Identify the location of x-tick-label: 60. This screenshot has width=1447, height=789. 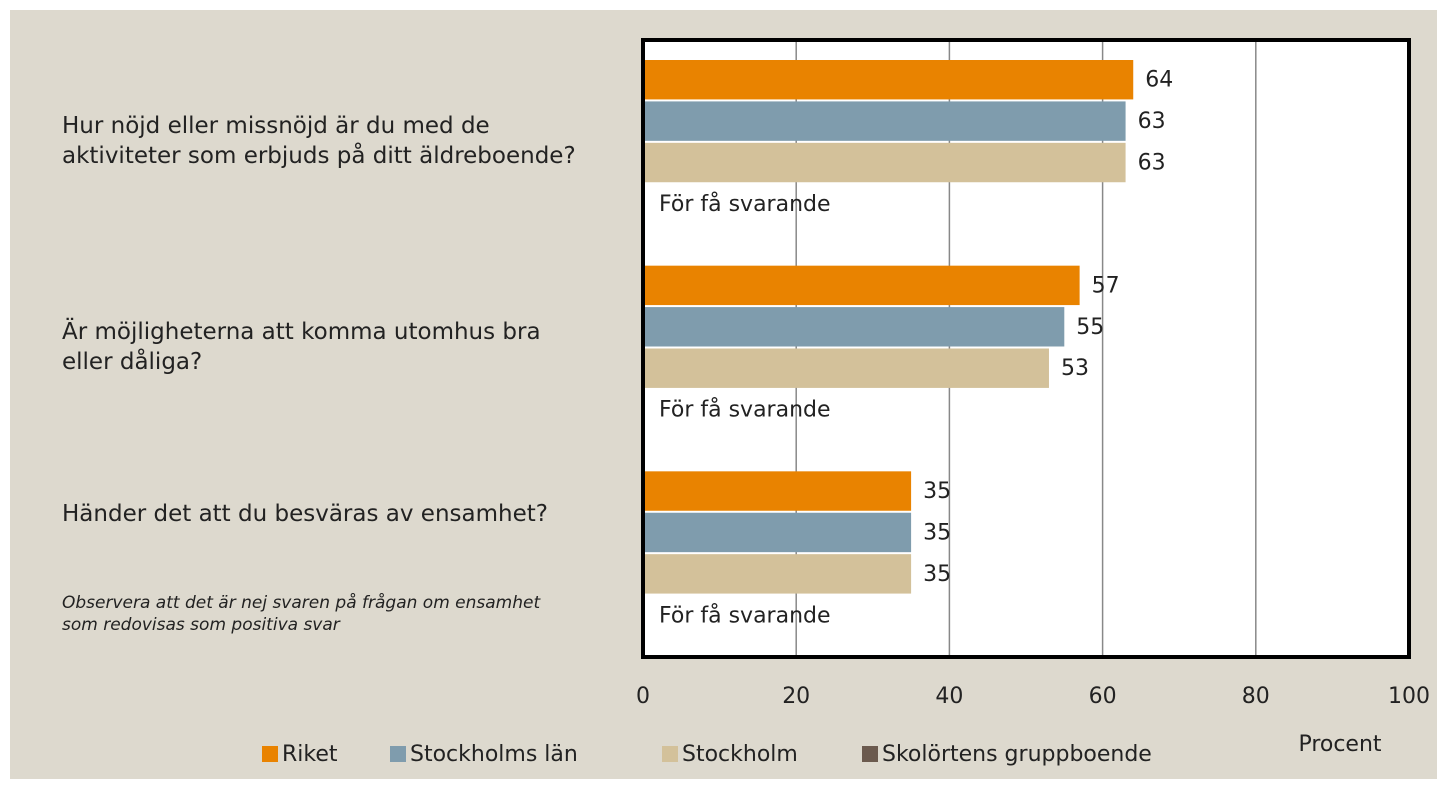
(1103, 696).